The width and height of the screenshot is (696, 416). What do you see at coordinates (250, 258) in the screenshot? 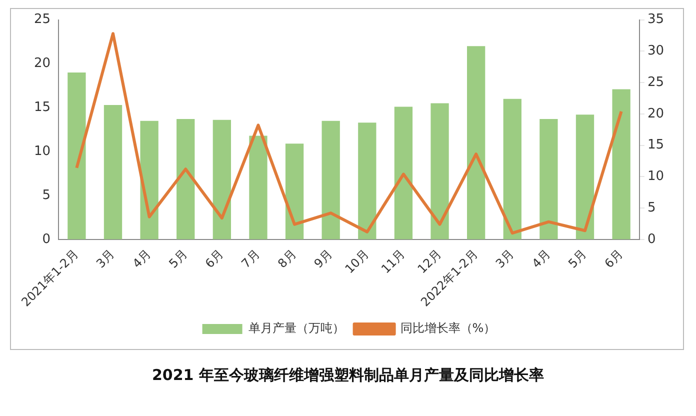
I see `x-tick-label: 7月` at bounding box center [250, 258].